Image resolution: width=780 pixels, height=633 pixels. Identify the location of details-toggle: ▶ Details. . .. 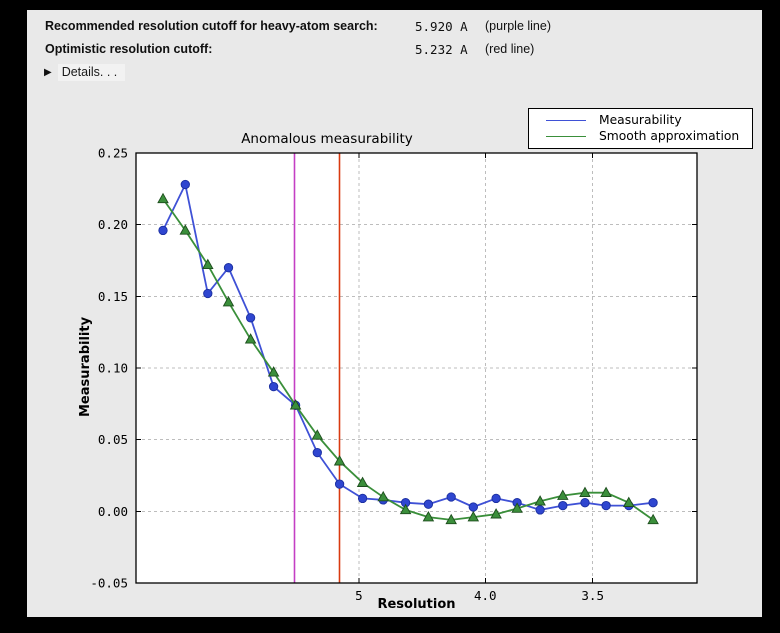
(85, 72).